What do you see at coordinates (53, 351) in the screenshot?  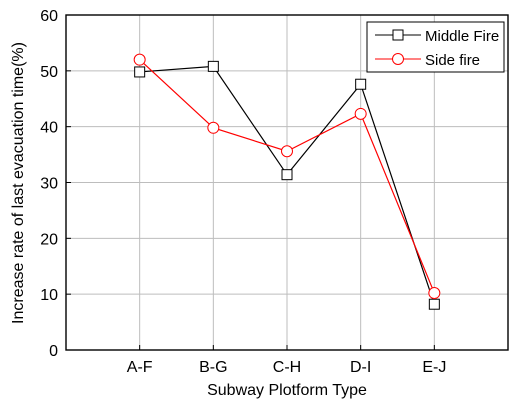 I see `y-tick-label: 0` at bounding box center [53, 351].